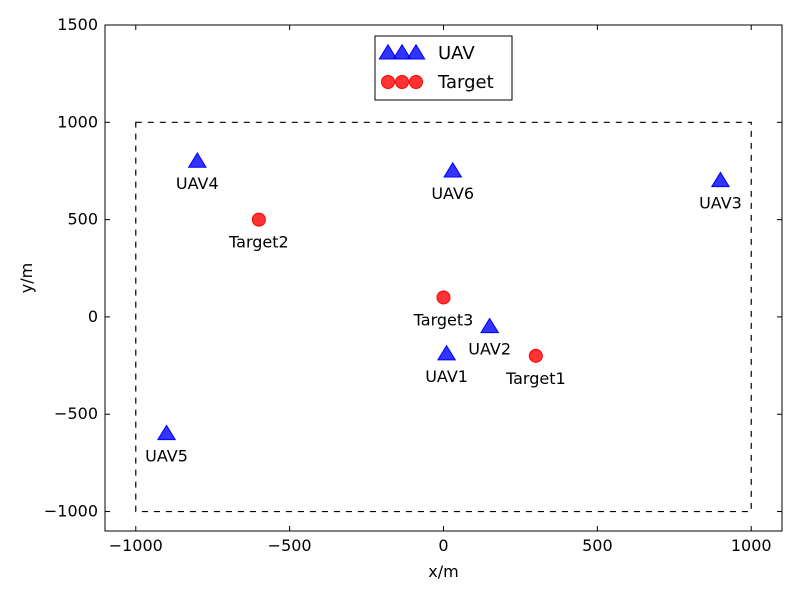  What do you see at coordinates (197, 183) in the screenshot?
I see `annotation-uav4: UAV4` at bounding box center [197, 183].